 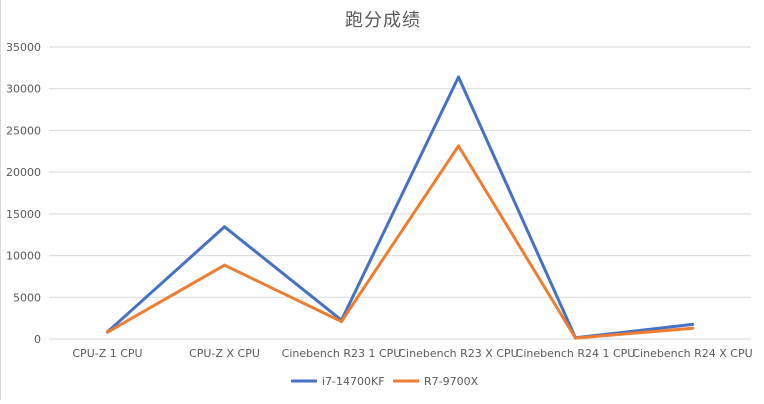 What do you see at coordinates (342, 353) in the screenshot?
I see `x-tick-label: Cinebench R23 1 CPU` at bounding box center [342, 353].